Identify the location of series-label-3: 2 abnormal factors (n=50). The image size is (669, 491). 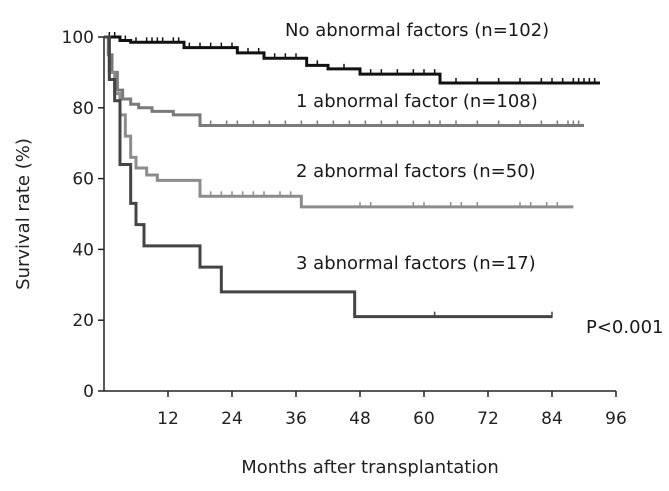
(416, 171).